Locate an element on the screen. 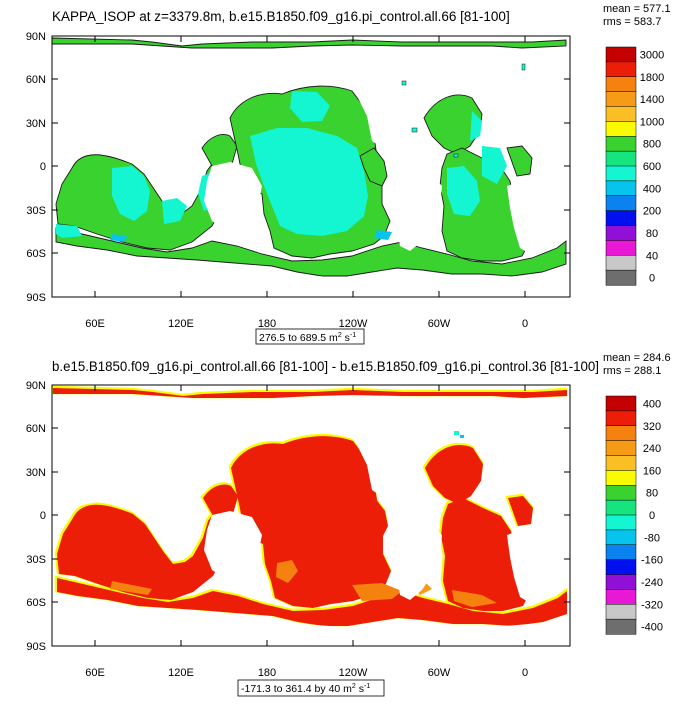 Image resolution: width=700 pixels, height=705 pixels. colorbar-label: 40 is located at coordinates (652, 256).